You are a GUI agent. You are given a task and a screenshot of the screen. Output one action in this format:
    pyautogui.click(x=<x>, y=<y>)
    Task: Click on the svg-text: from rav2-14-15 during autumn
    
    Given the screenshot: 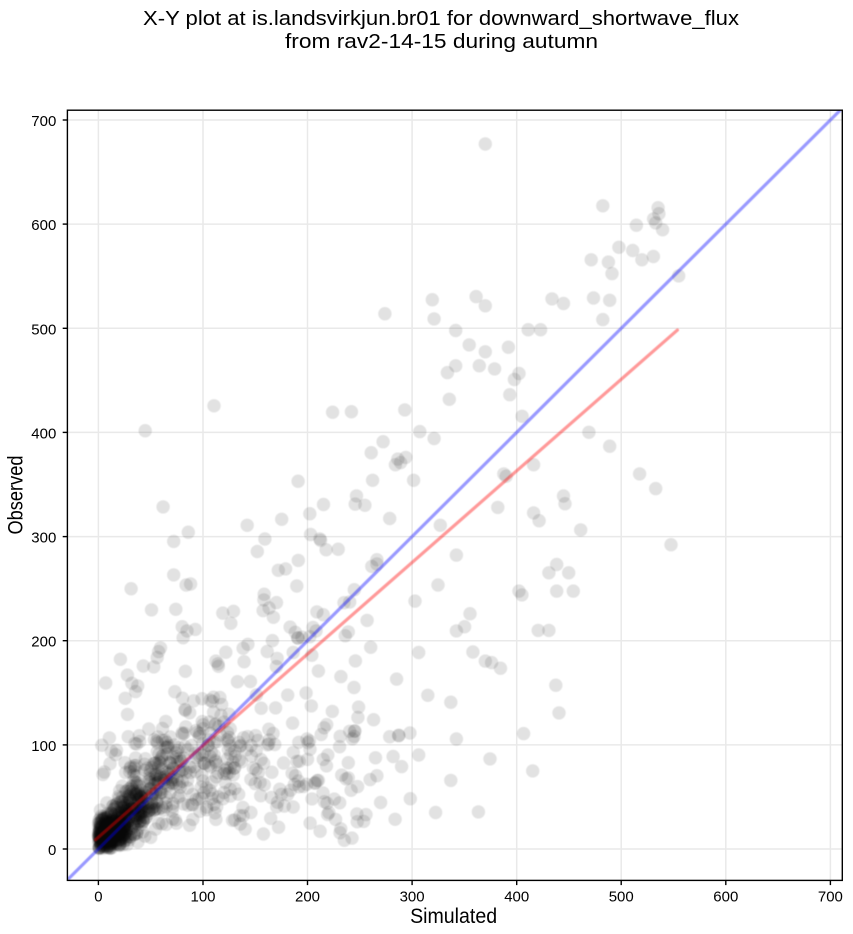 What is the action you would take?
    pyautogui.click(x=441, y=42)
    